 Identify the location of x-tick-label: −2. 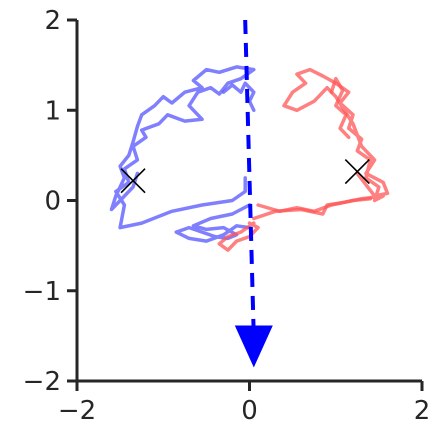
(77, 411).